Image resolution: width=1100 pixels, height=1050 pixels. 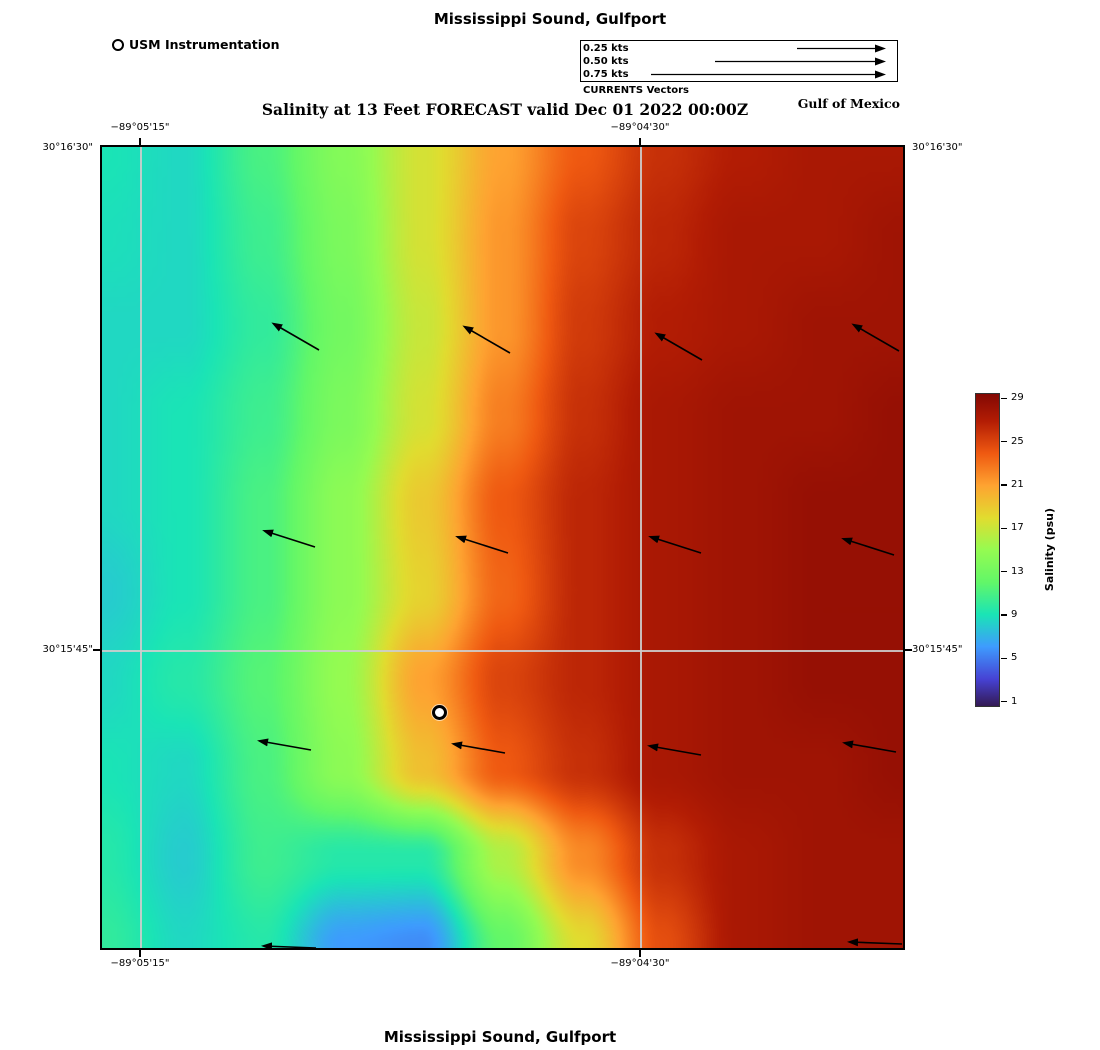 I want to click on lat-tick-label-mid-right: 30°15'45", so click(x=937, y=649).